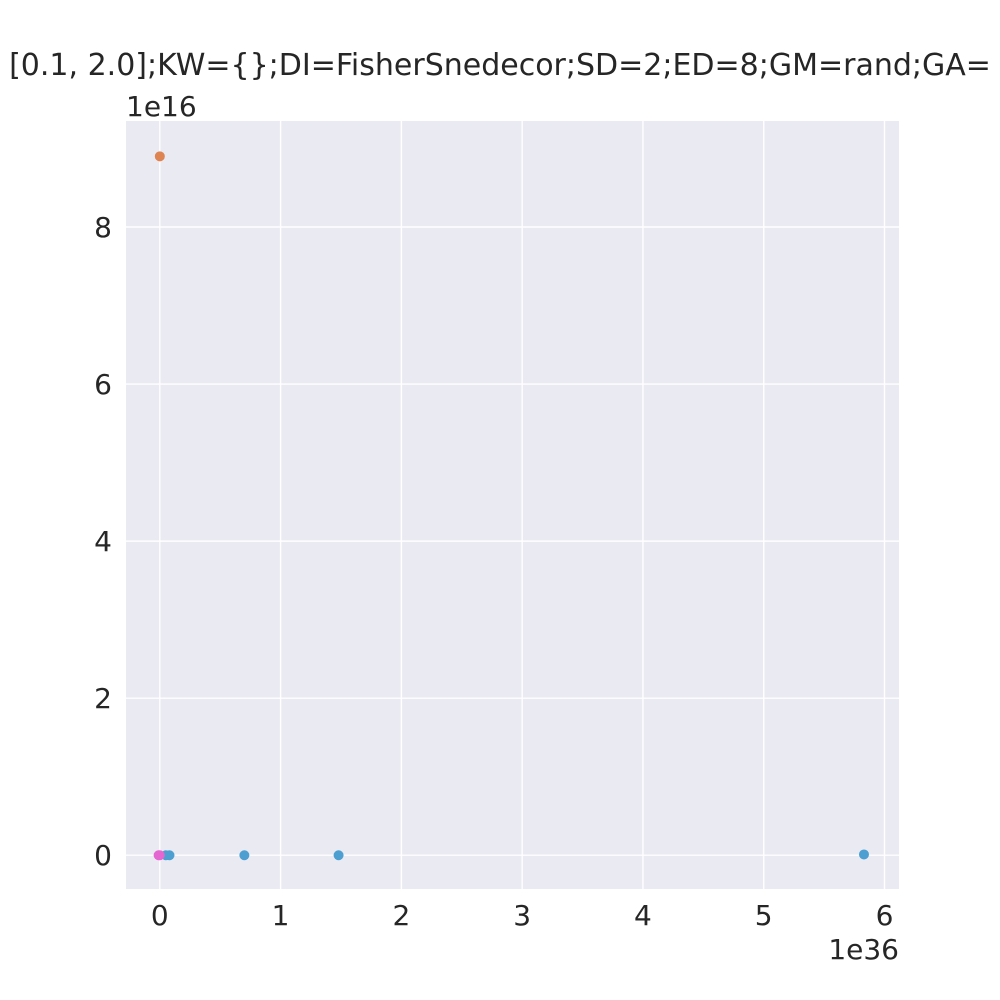 Image resolution: width=1000 pixels, height=1000 pixels. I want to click on y-axis-offset-label: 1e16, so click(161, 106).